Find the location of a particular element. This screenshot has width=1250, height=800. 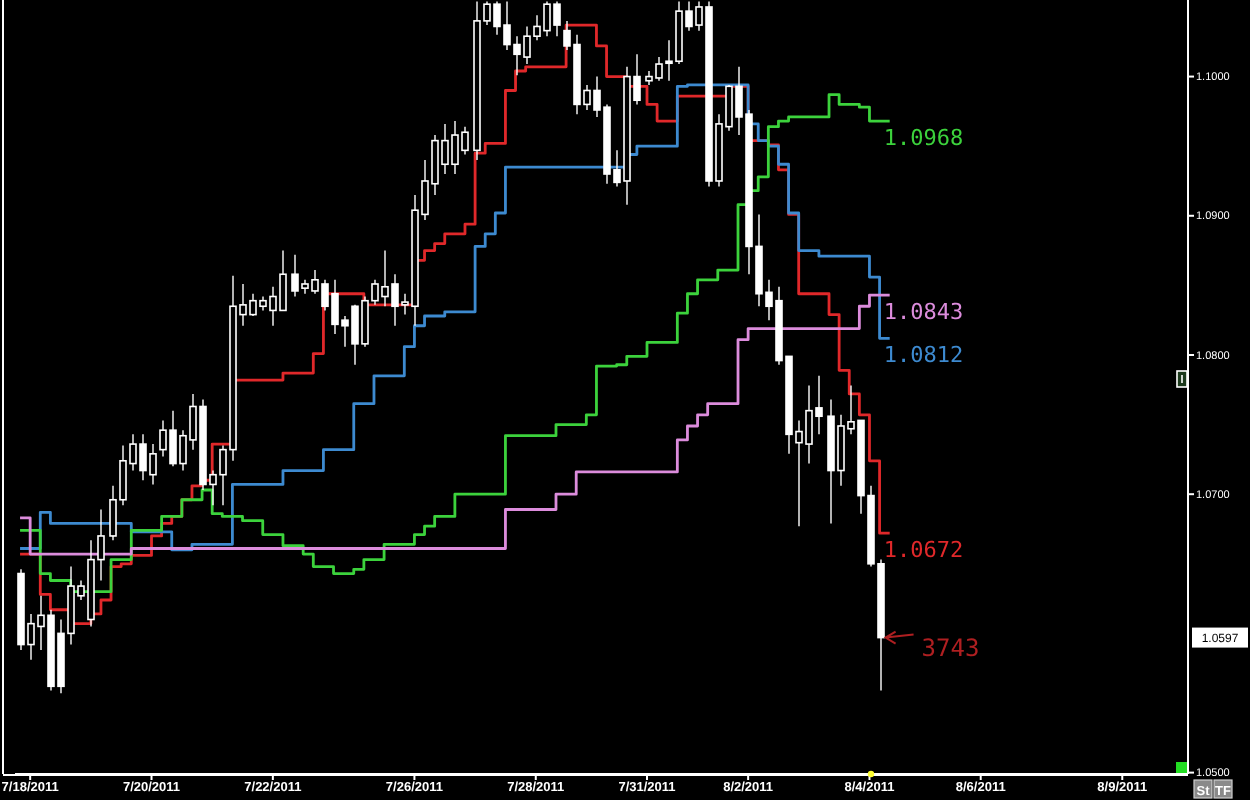

annotation: 1.0968 is located at coordinates (923, 138).